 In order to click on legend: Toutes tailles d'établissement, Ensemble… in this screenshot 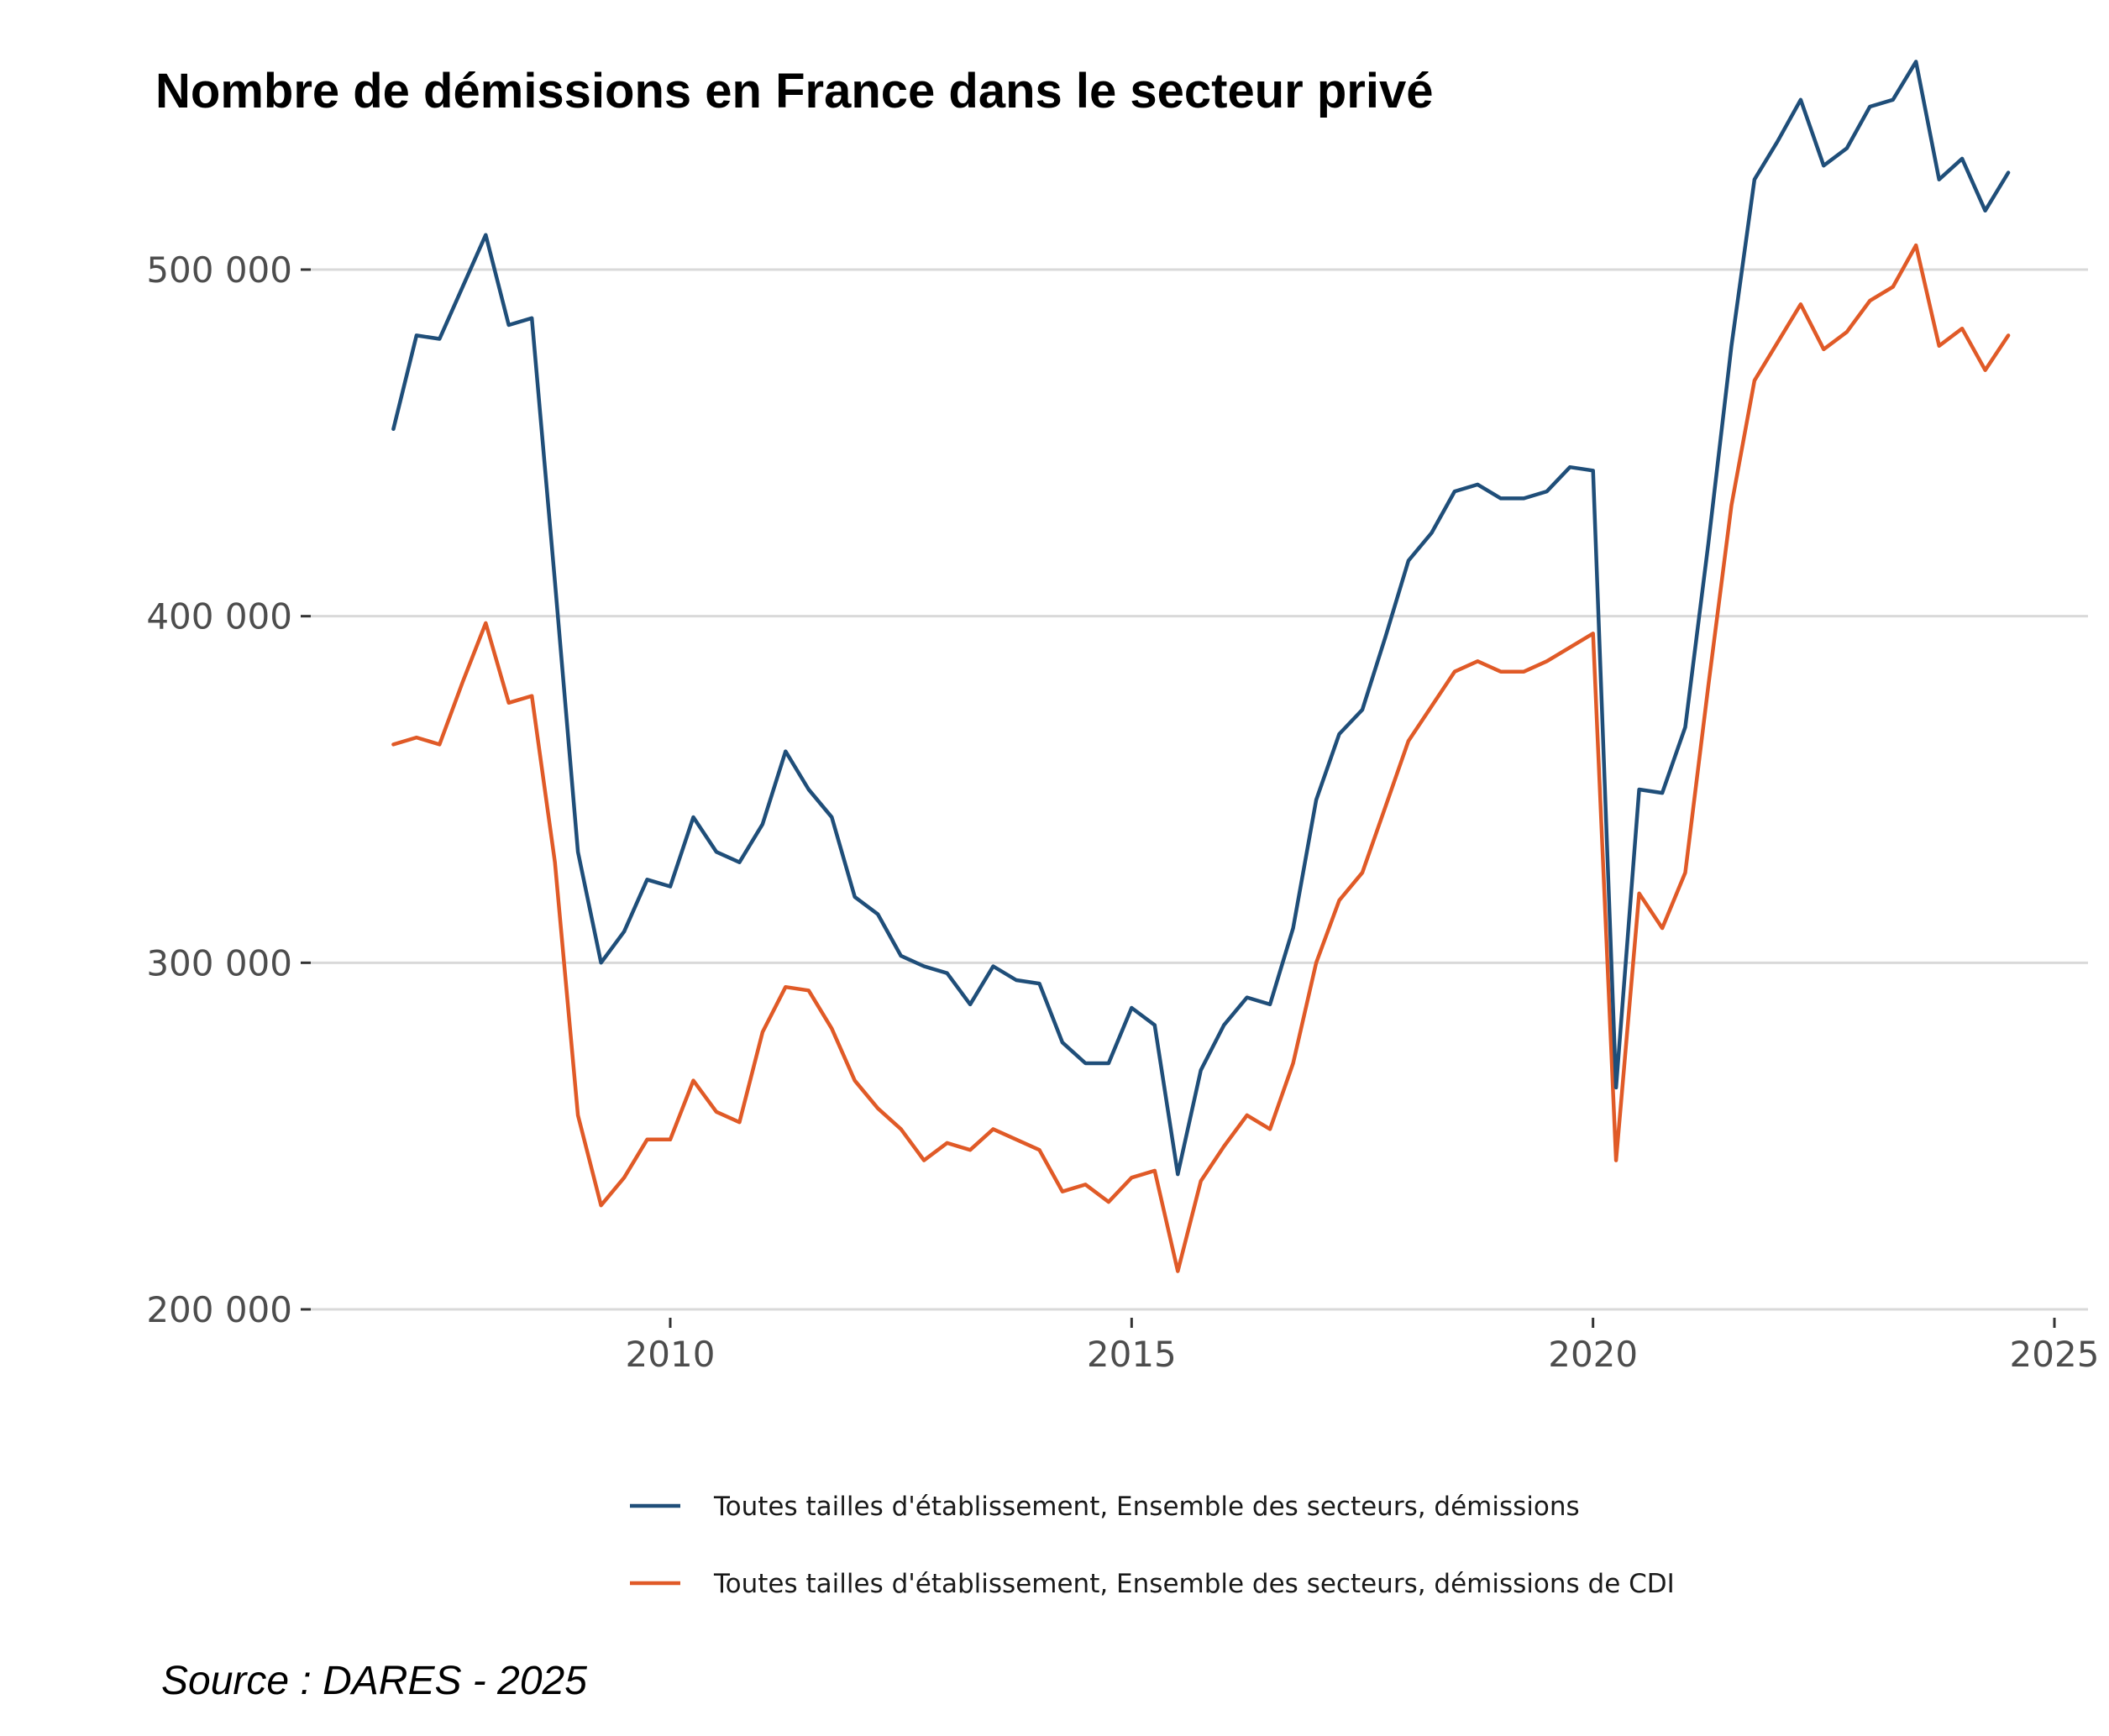, I will do `click(1152, 1545)`.